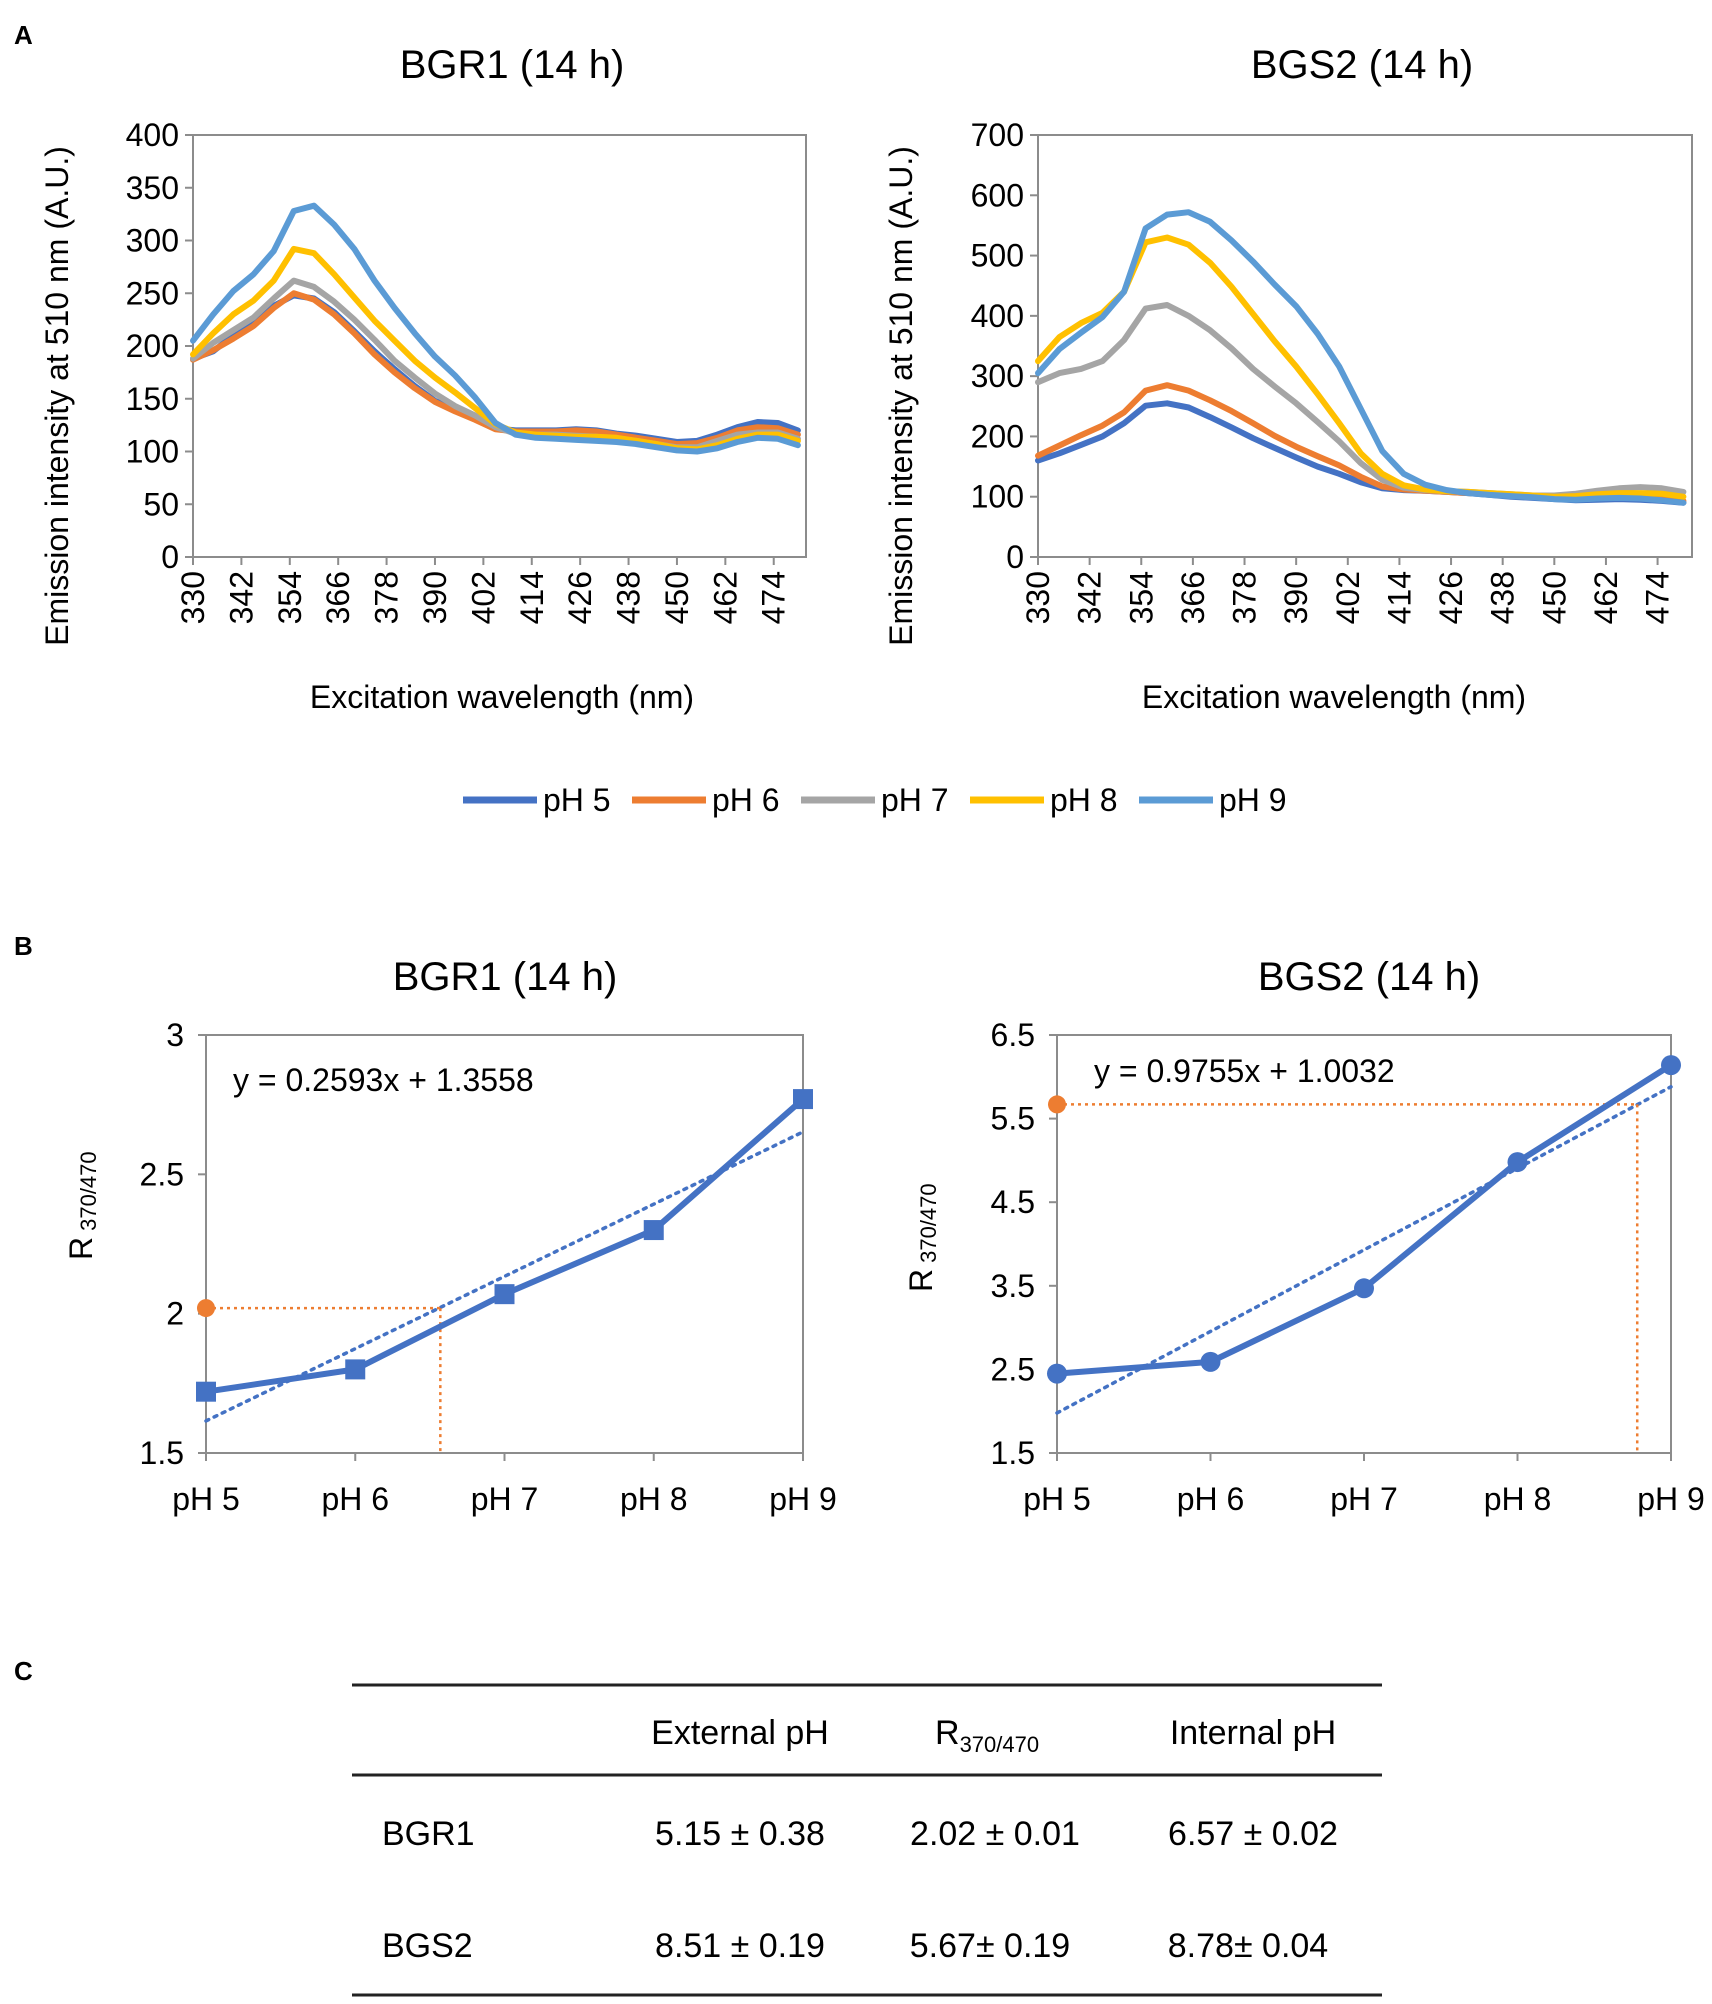 Image resolution: width=1712 pixels, height=2004 pixels. Describe the element at coordinates (1361, 367) in the screenshot. I see `series-line-ph8` at that location.